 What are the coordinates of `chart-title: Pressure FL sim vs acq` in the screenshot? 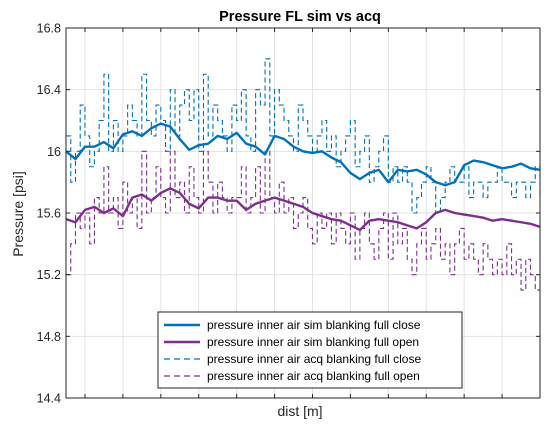 It's located at (300, 17).